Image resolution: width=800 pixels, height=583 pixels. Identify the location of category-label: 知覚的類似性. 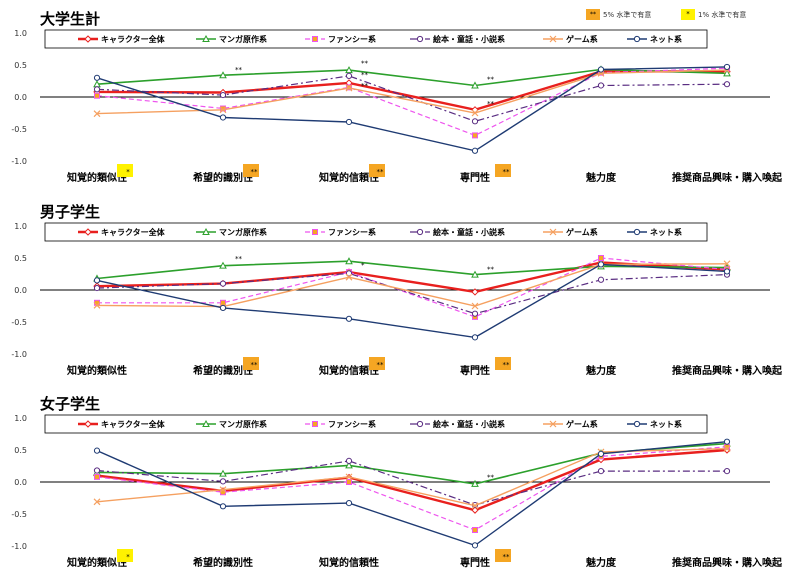
(96, 370).